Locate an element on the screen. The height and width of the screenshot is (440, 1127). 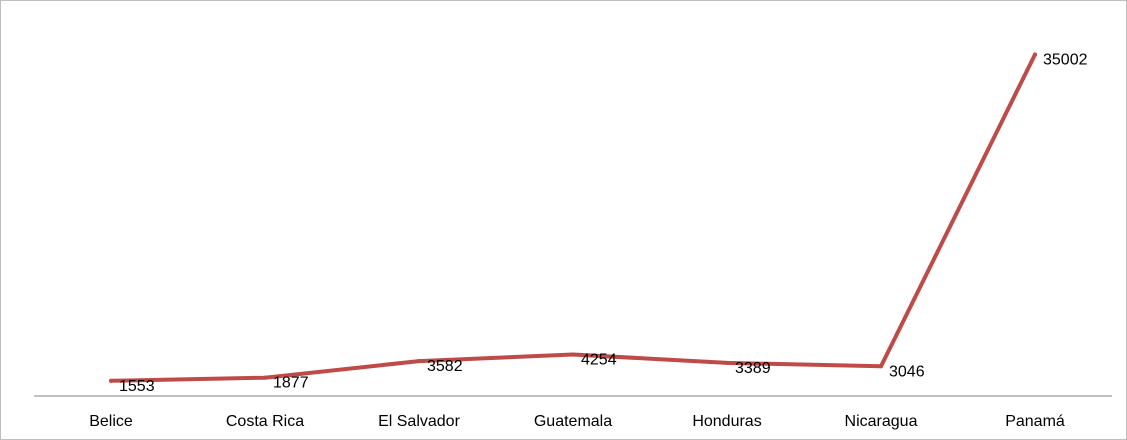
x-tick-label: Panamá is located at coordinates (1035, 421).